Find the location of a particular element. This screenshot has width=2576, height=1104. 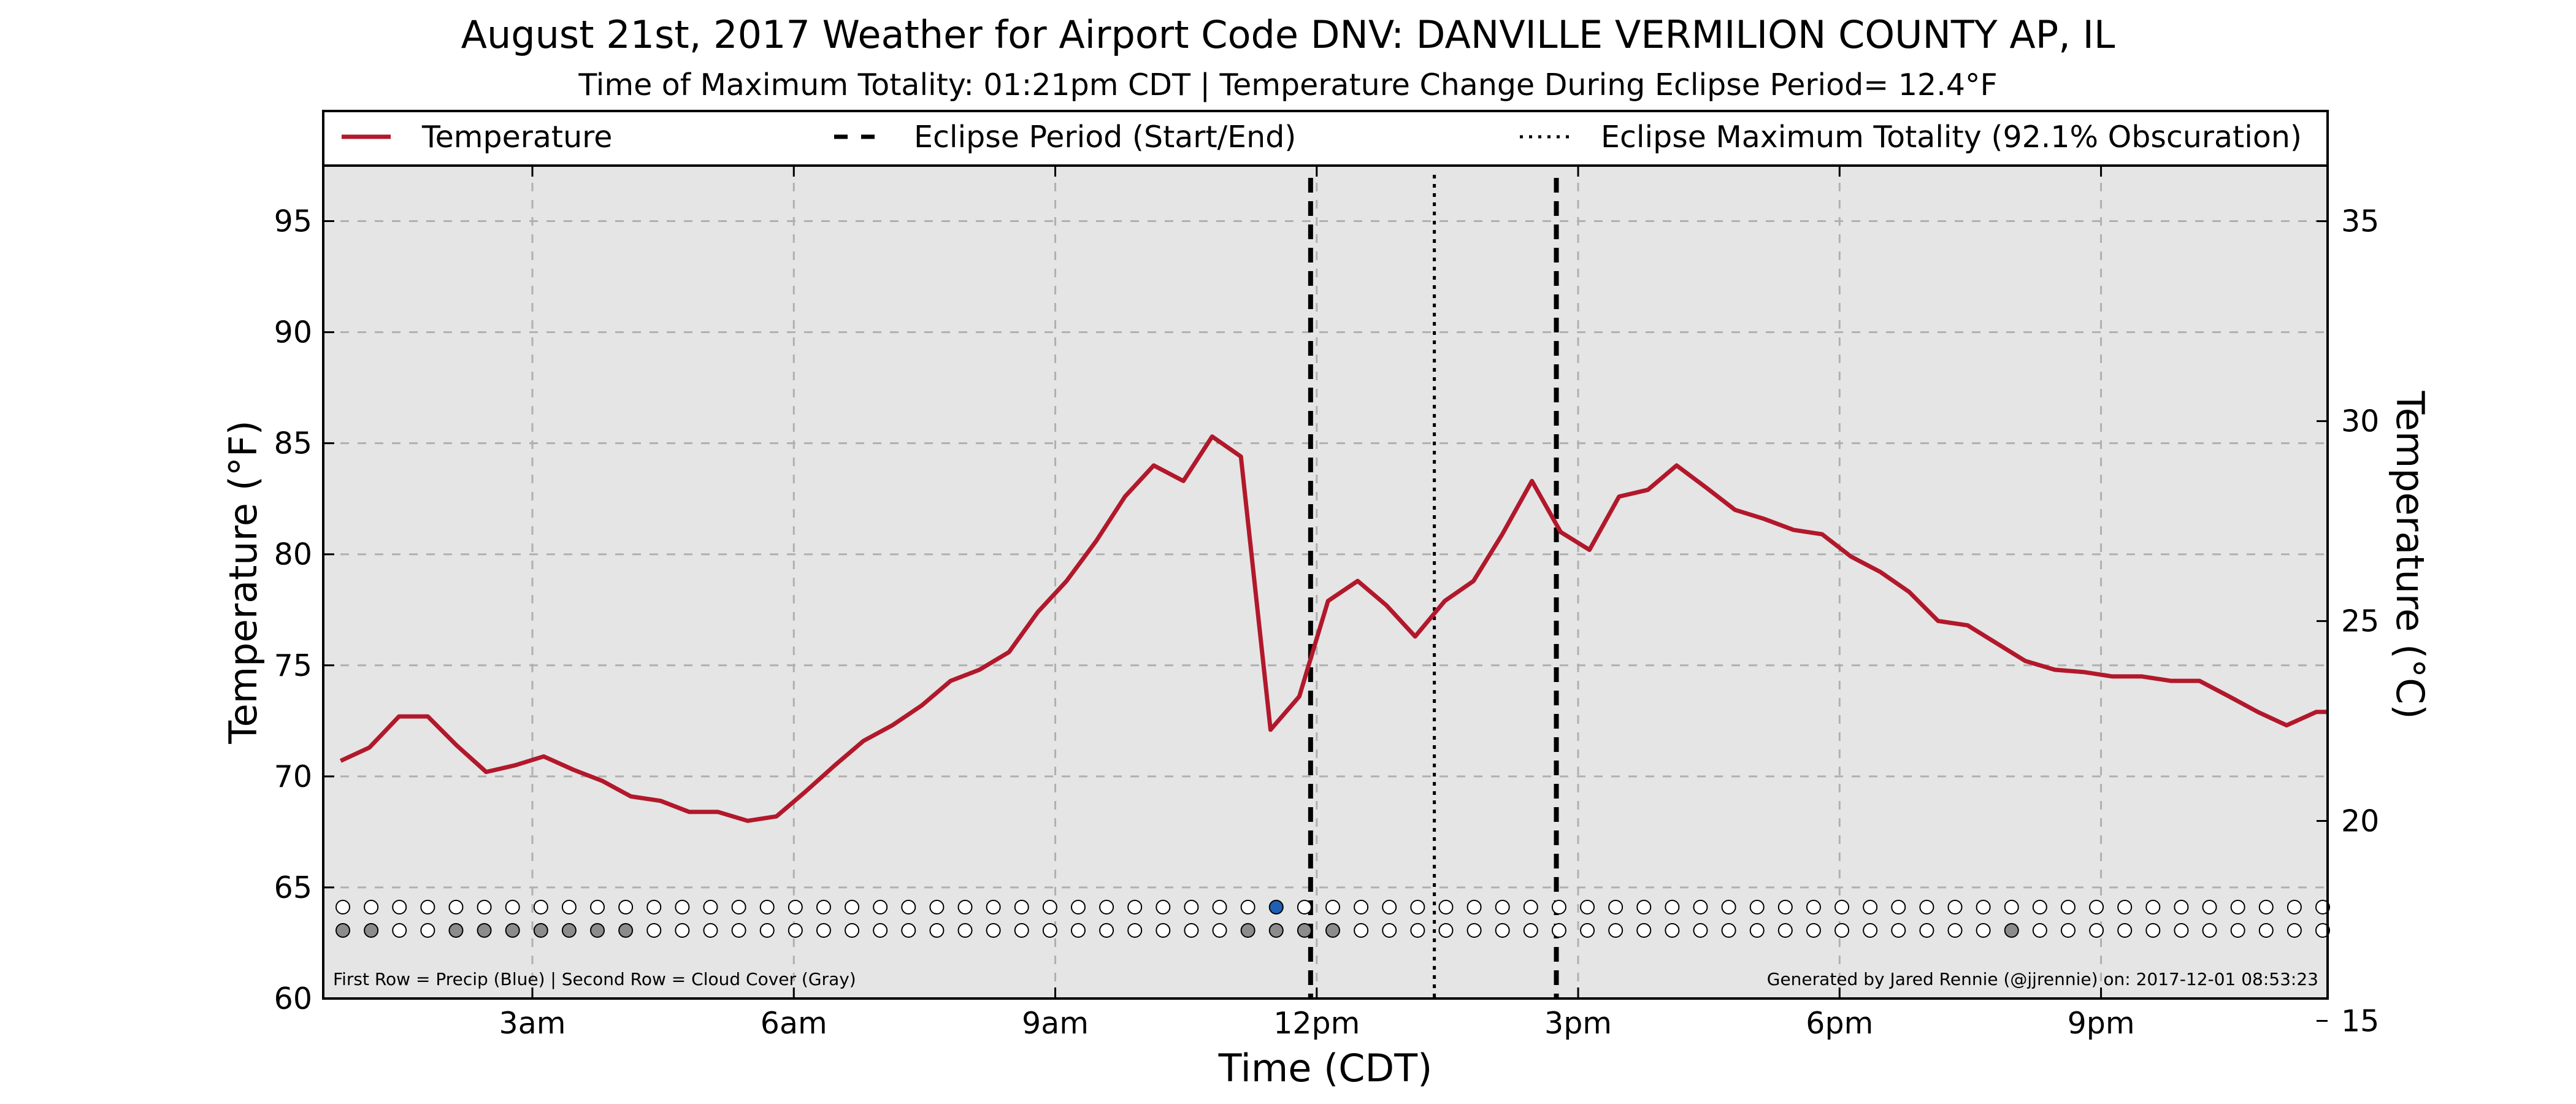

x-tick-label: 9am is located at coordinates (1055, 1023).